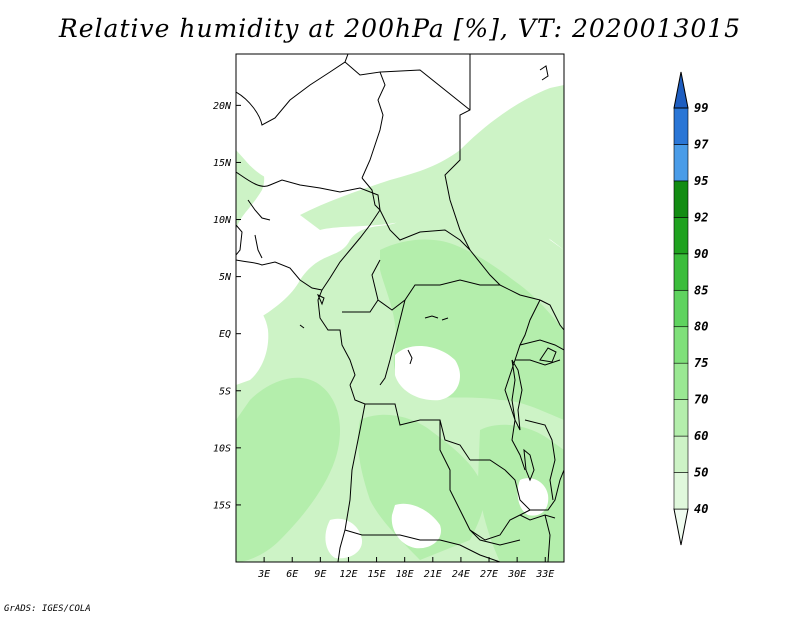 This screenshot has width=800, height=618. I want to click on x-tick-label: 3E, so click(263, 574).